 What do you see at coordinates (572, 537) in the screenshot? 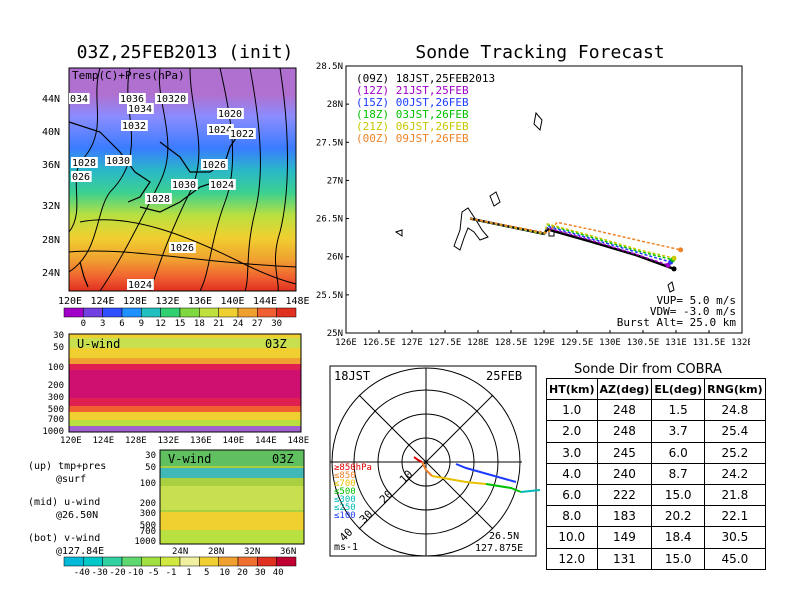
I see `table-cell: 10.0` at bounding box center [572, 537].